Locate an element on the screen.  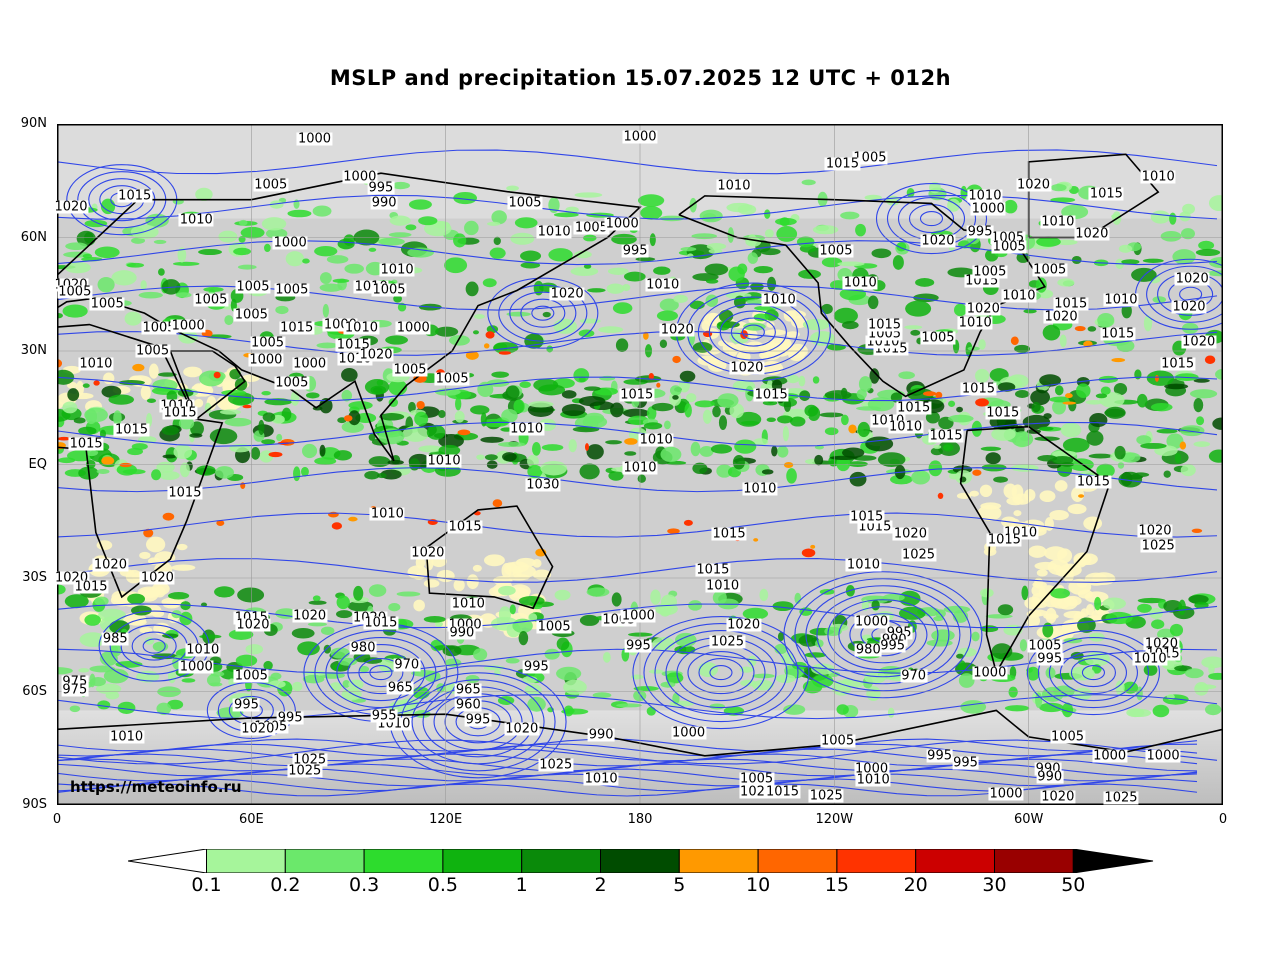
isobar-label: 1025 is located at coordinates (826, 796).